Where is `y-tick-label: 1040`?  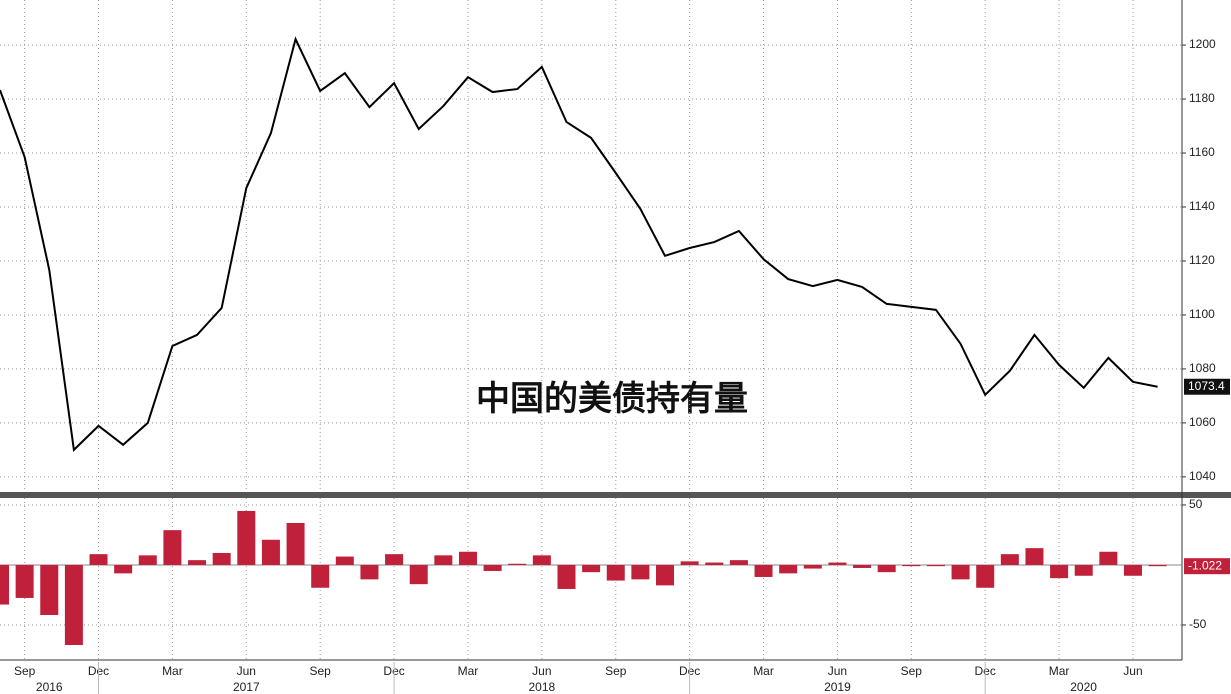 y-tick-label: 1040 is located at coordinates (1202, 476).